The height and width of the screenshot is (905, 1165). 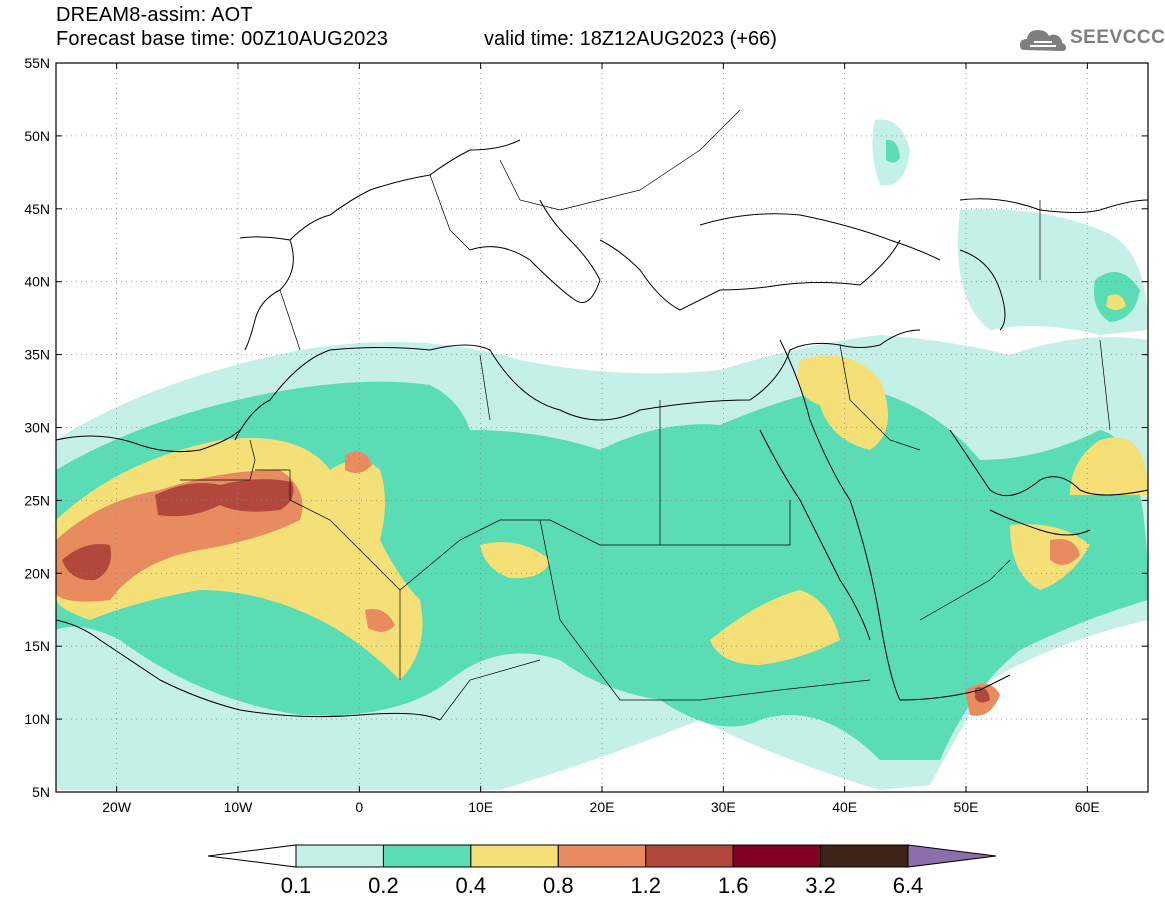 I want to click on lat-tick-label: 45N, so click(x=37, y=209).